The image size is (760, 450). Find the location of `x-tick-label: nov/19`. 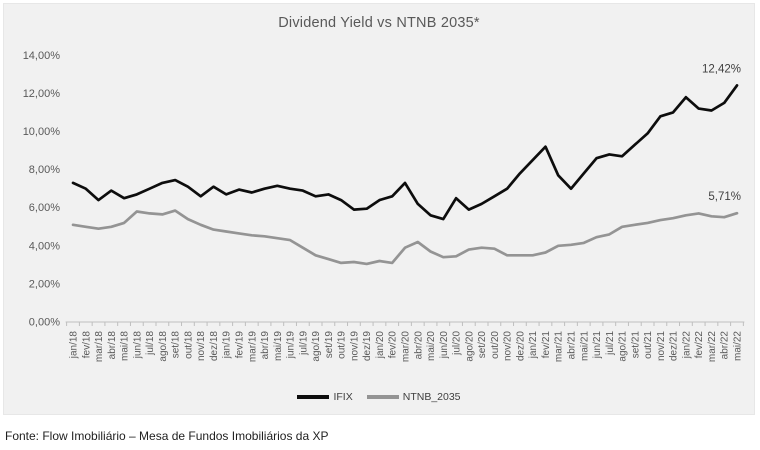

x-tick-label: nov/19 is located at coordinates (354, 346).